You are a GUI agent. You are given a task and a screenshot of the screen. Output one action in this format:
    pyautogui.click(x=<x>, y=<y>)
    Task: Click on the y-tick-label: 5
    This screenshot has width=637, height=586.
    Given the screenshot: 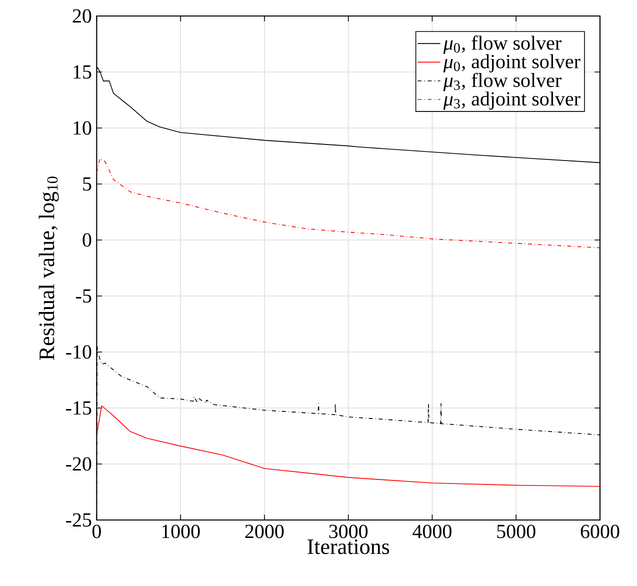 What is the action you would take?
    pyautogui.click(x=87, y=184)
    